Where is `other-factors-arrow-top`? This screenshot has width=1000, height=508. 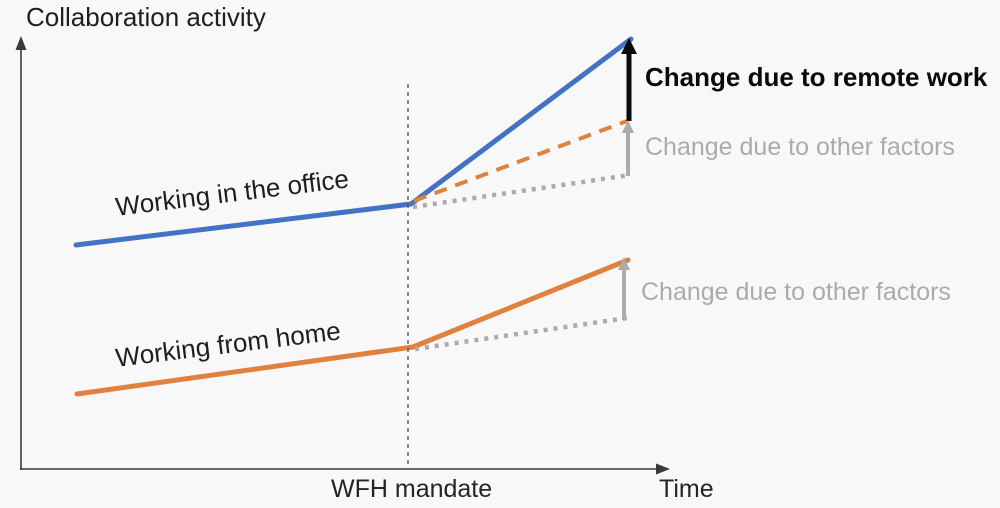 other-factors-arrow-top is located at coordinates (628, 148).